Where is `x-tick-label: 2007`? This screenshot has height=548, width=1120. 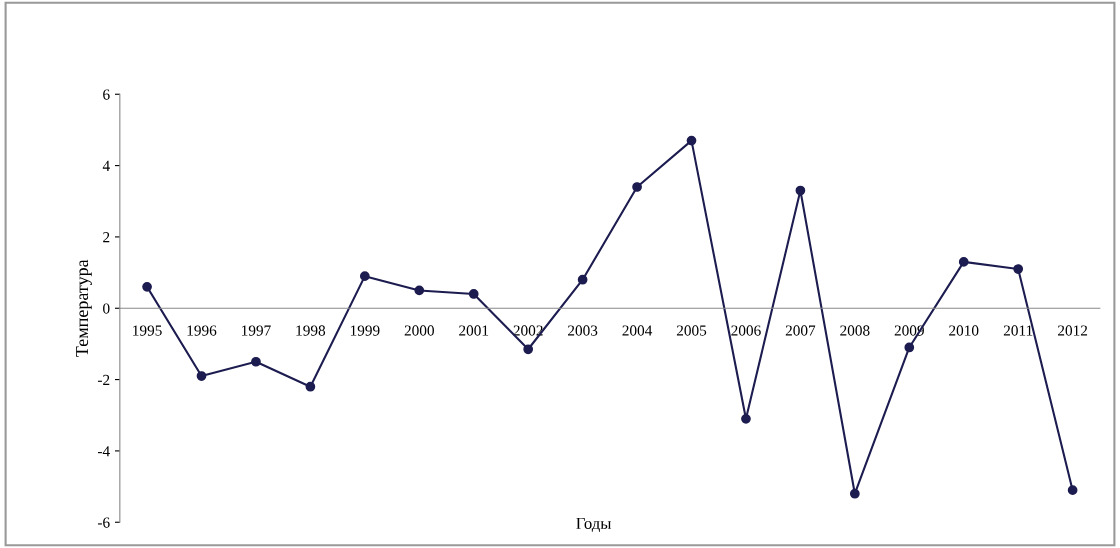
x-tick-label: 2007 is located at coordinates (800, 330).